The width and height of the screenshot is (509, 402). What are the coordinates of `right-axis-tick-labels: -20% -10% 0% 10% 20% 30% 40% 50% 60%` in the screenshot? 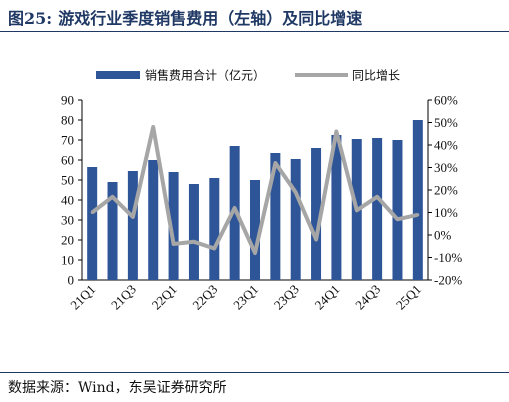 It's located at (448, 190).